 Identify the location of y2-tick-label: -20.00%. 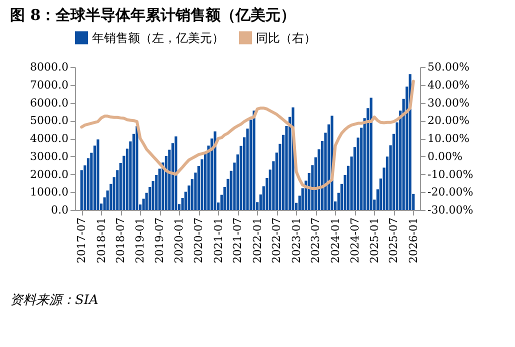
(451, 192).